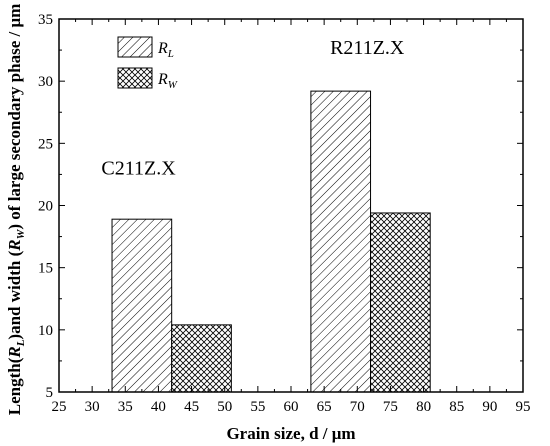  What do you see at coordinates (138, 168) in the screenshot?
I see `annotation-label: C211Z.X` at bounding box center [138, 168].